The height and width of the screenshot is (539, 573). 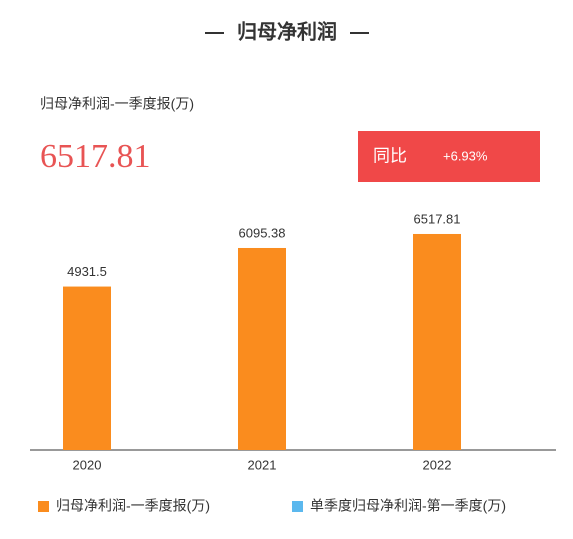 What do you see at coordinates (262, 464) in the screenshot?
I see `x-tick-label: 2021` at bounding box center [262, 464].